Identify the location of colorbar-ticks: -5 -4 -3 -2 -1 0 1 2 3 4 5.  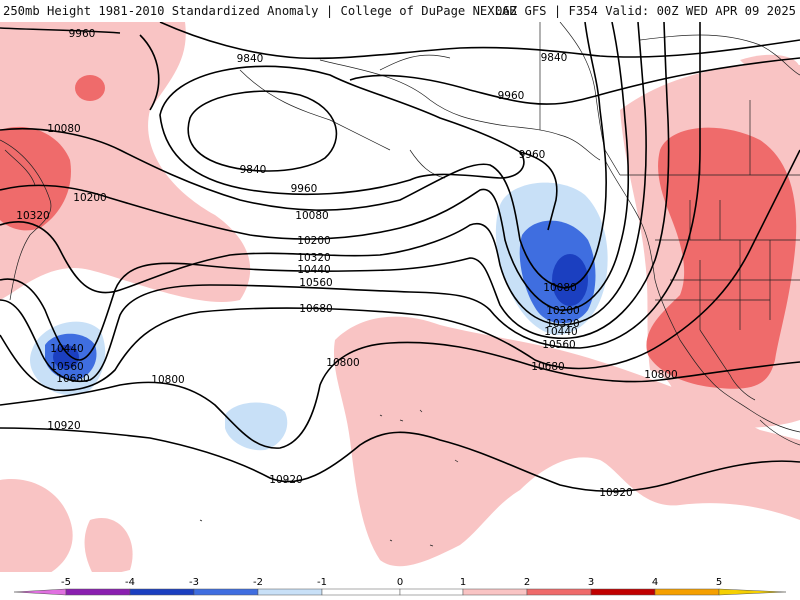
(391, 582).